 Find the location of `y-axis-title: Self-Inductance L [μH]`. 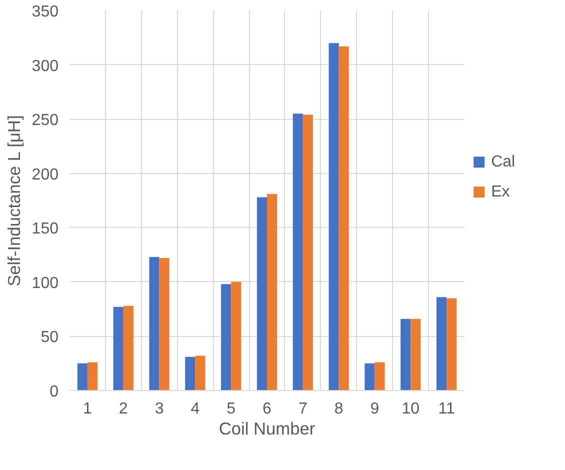

y-axis-title: Self-Inductance L [μH] is located at coordinates (14, 200).